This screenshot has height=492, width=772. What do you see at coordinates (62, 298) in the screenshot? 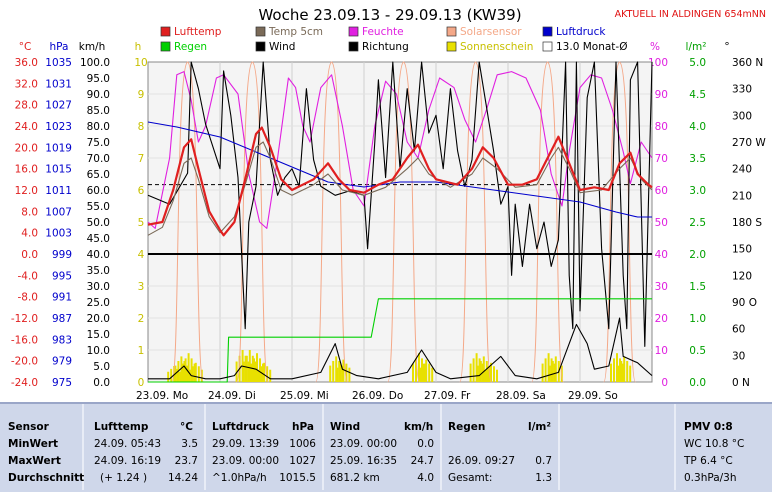
I see `tick-label-hpa: 991` at bounding box center [62, 298].